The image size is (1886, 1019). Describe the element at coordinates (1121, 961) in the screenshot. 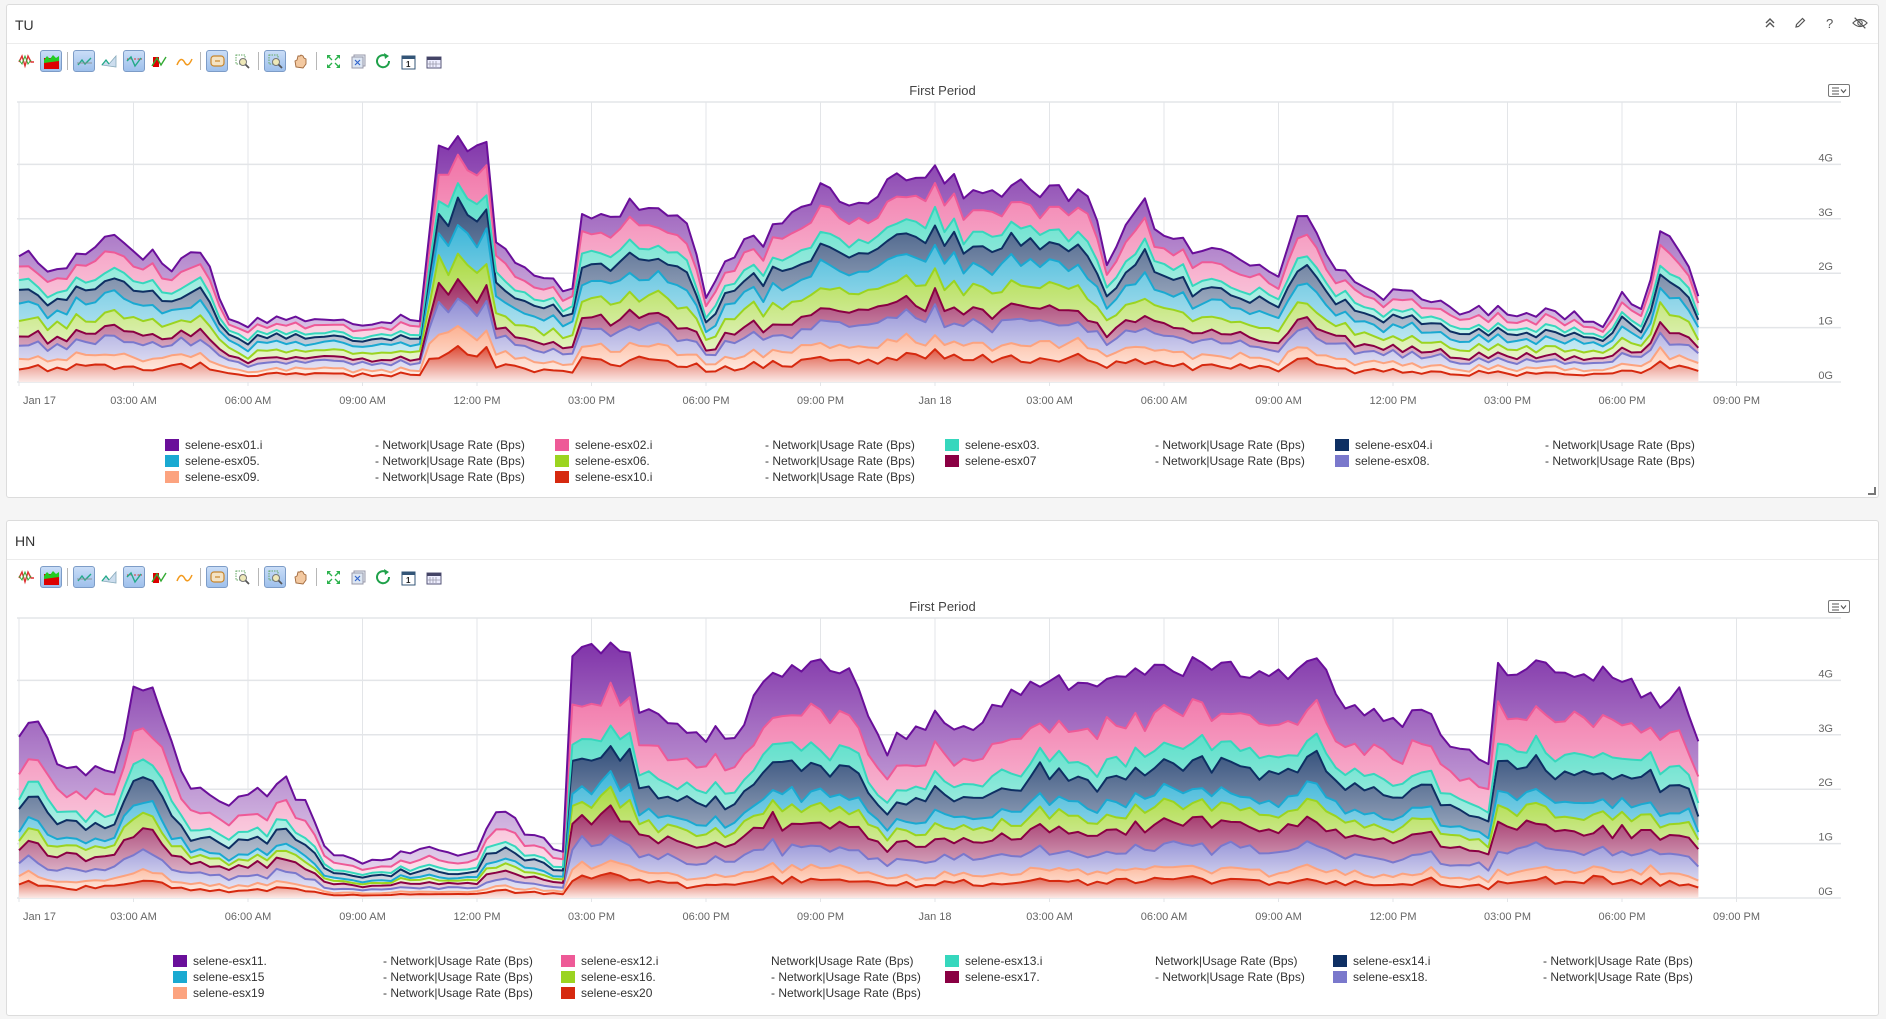

I see `legend-item: selene-esx13.i Network|Usage Rate (Bps)` at that location.